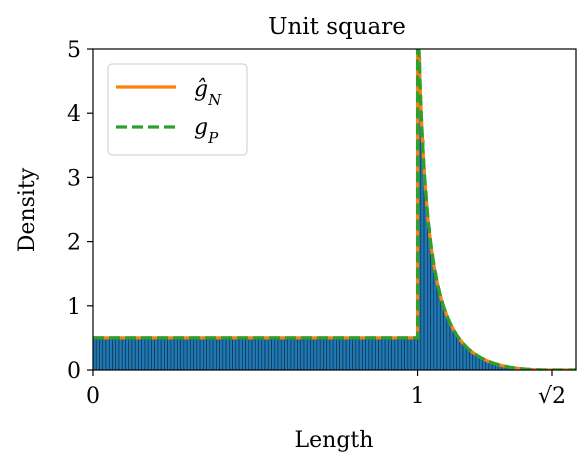 The image size is (587, 457). What do you see at coordinates (326, 389) in the screenshot?
I see `x-ticks: 0 1 √2` at bounding box center [326, 389].